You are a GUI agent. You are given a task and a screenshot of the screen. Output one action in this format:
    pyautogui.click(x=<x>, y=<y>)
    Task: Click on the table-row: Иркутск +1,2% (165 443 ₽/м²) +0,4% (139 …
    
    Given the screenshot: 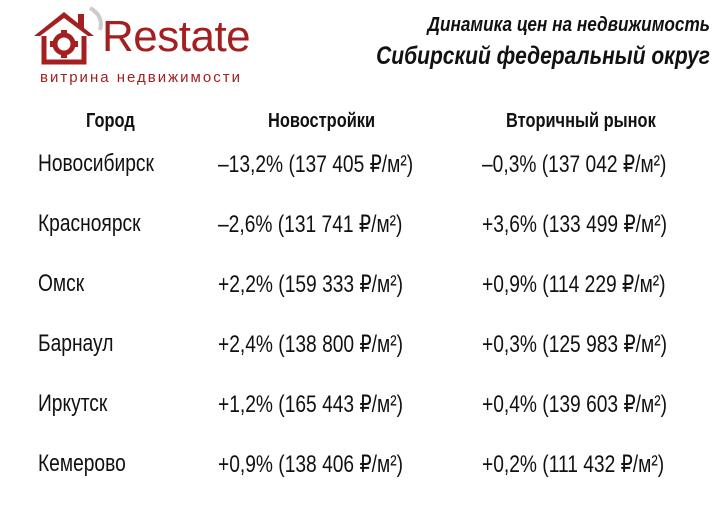 What is the action you would take?
    pyautogui.click(x=364, y=420)
    